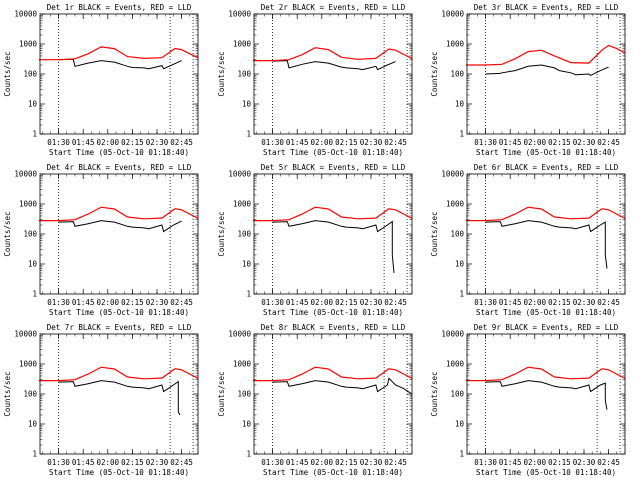 The height and width of the screenshot is (480, 640). What do you see at coordinates (333, 327) in the screenshot?
I see `chart-title: Det 8r BLACK = Events, RED = LLD` at bounding box center [333, 327].